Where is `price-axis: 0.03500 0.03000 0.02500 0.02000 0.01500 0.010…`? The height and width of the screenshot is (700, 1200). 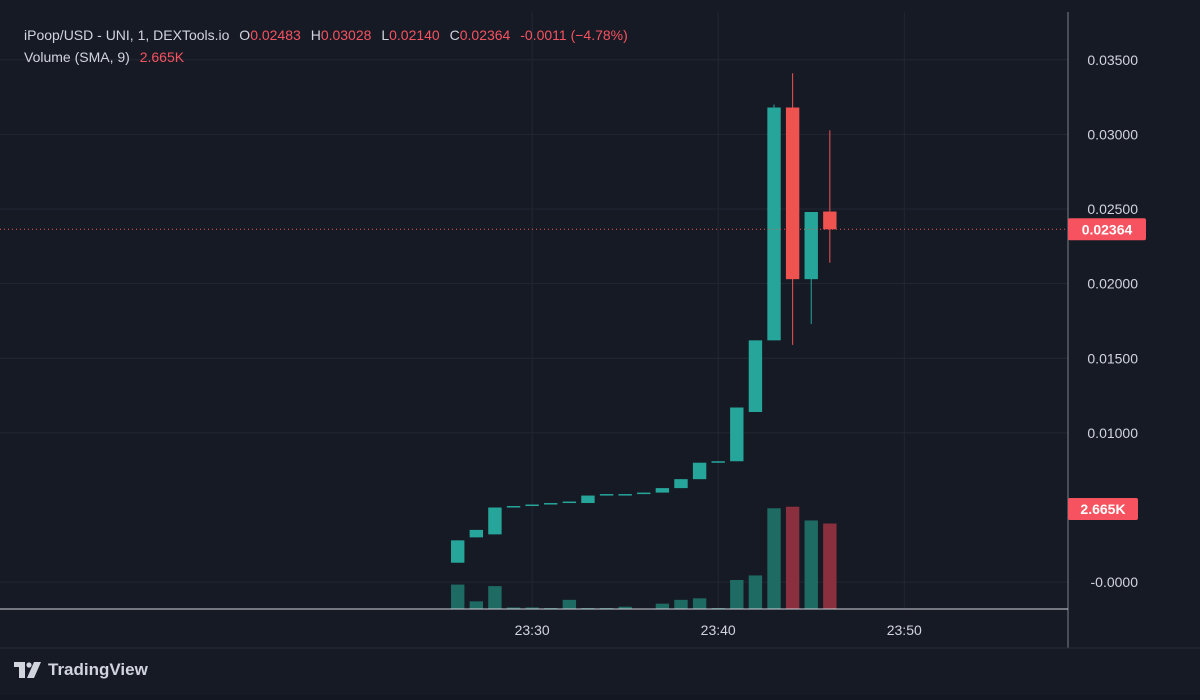 price-axis: 0.03500 0.03000 0.02500 0.02000 0.01500 0.010… is located at coordinates (1112, 321).